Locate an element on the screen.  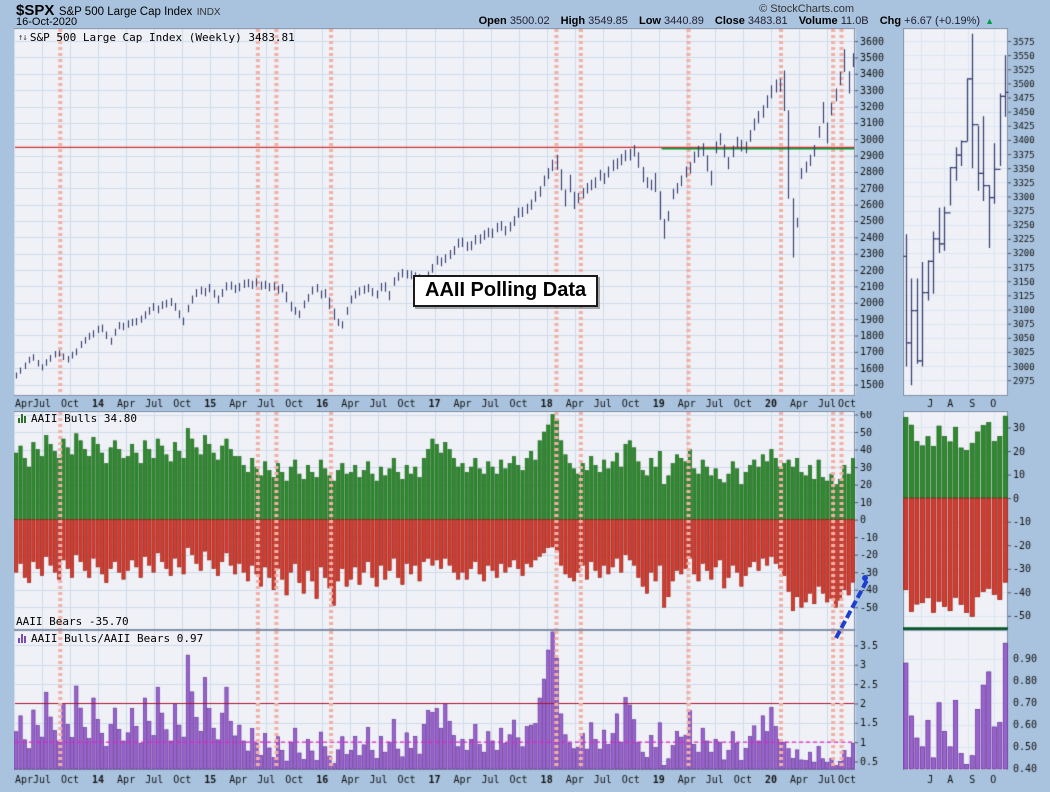
ratio-recent-chart-canvas is located at coordinates (976, 711).